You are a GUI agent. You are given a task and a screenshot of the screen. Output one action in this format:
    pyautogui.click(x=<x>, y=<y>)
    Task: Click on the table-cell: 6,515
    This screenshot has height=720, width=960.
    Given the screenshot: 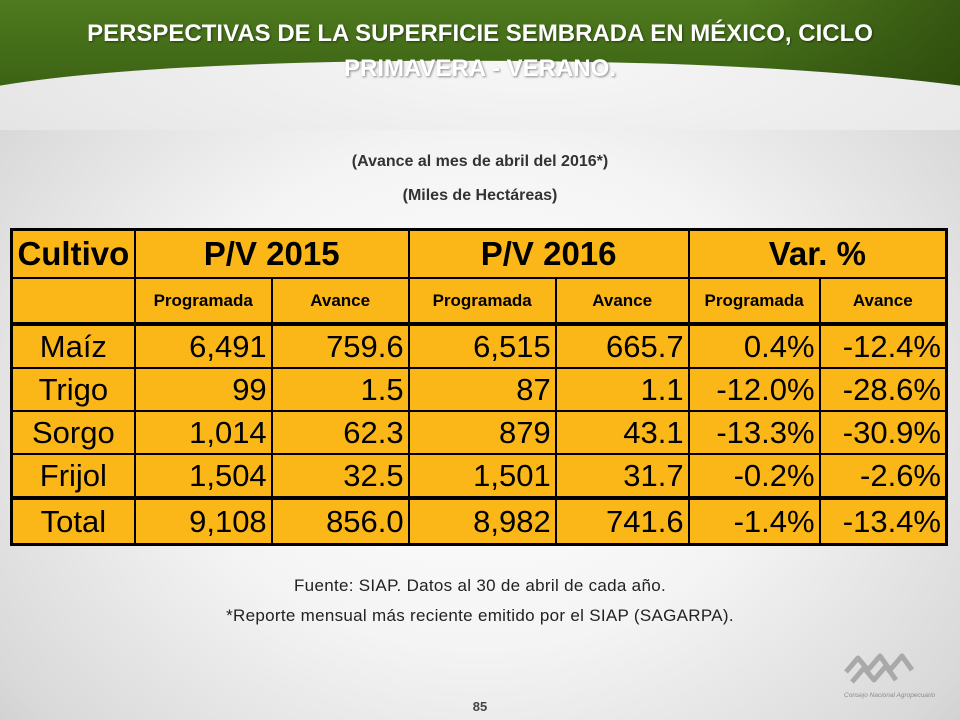 What is the action you would take?
    pyautogui.click(x=482, y=346)
    